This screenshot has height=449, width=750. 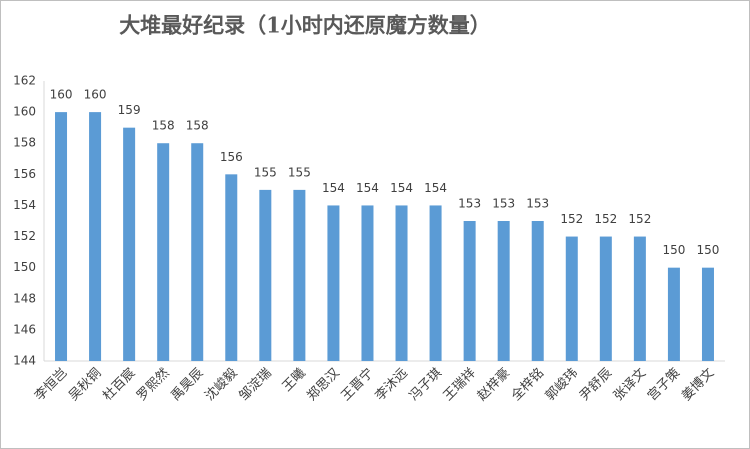 I want to click on y-tick-label: 156, so click(x=24, y=174).